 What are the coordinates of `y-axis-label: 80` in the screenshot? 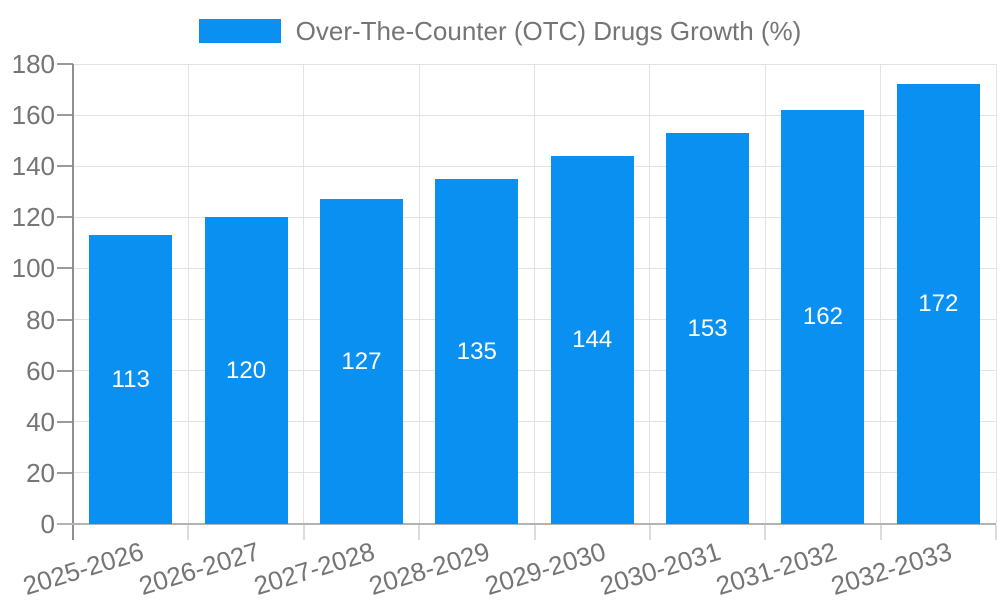 It's located at (40, 319).